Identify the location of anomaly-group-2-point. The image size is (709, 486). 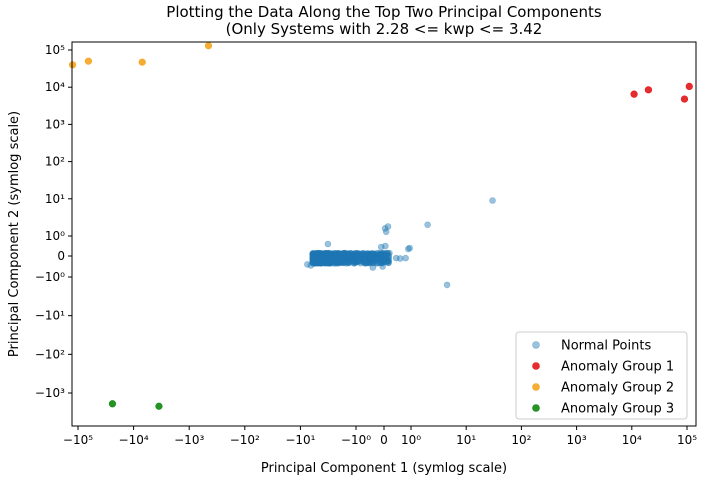
(73, 65).